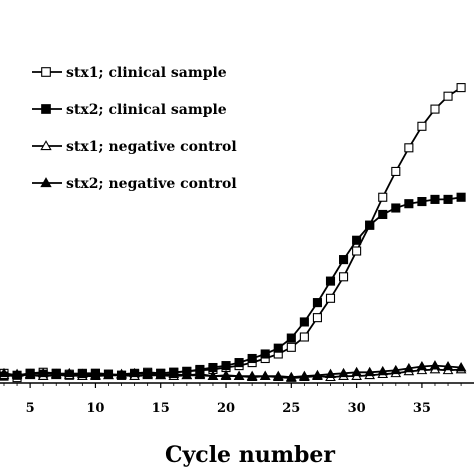  I want to click on legend-entry: stx2; negative control, so click(134, 184).